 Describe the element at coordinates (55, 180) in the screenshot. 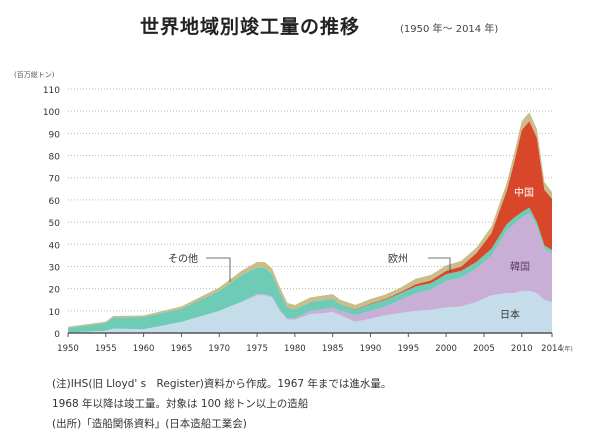

I see `y-tick-label: 70` at that location.